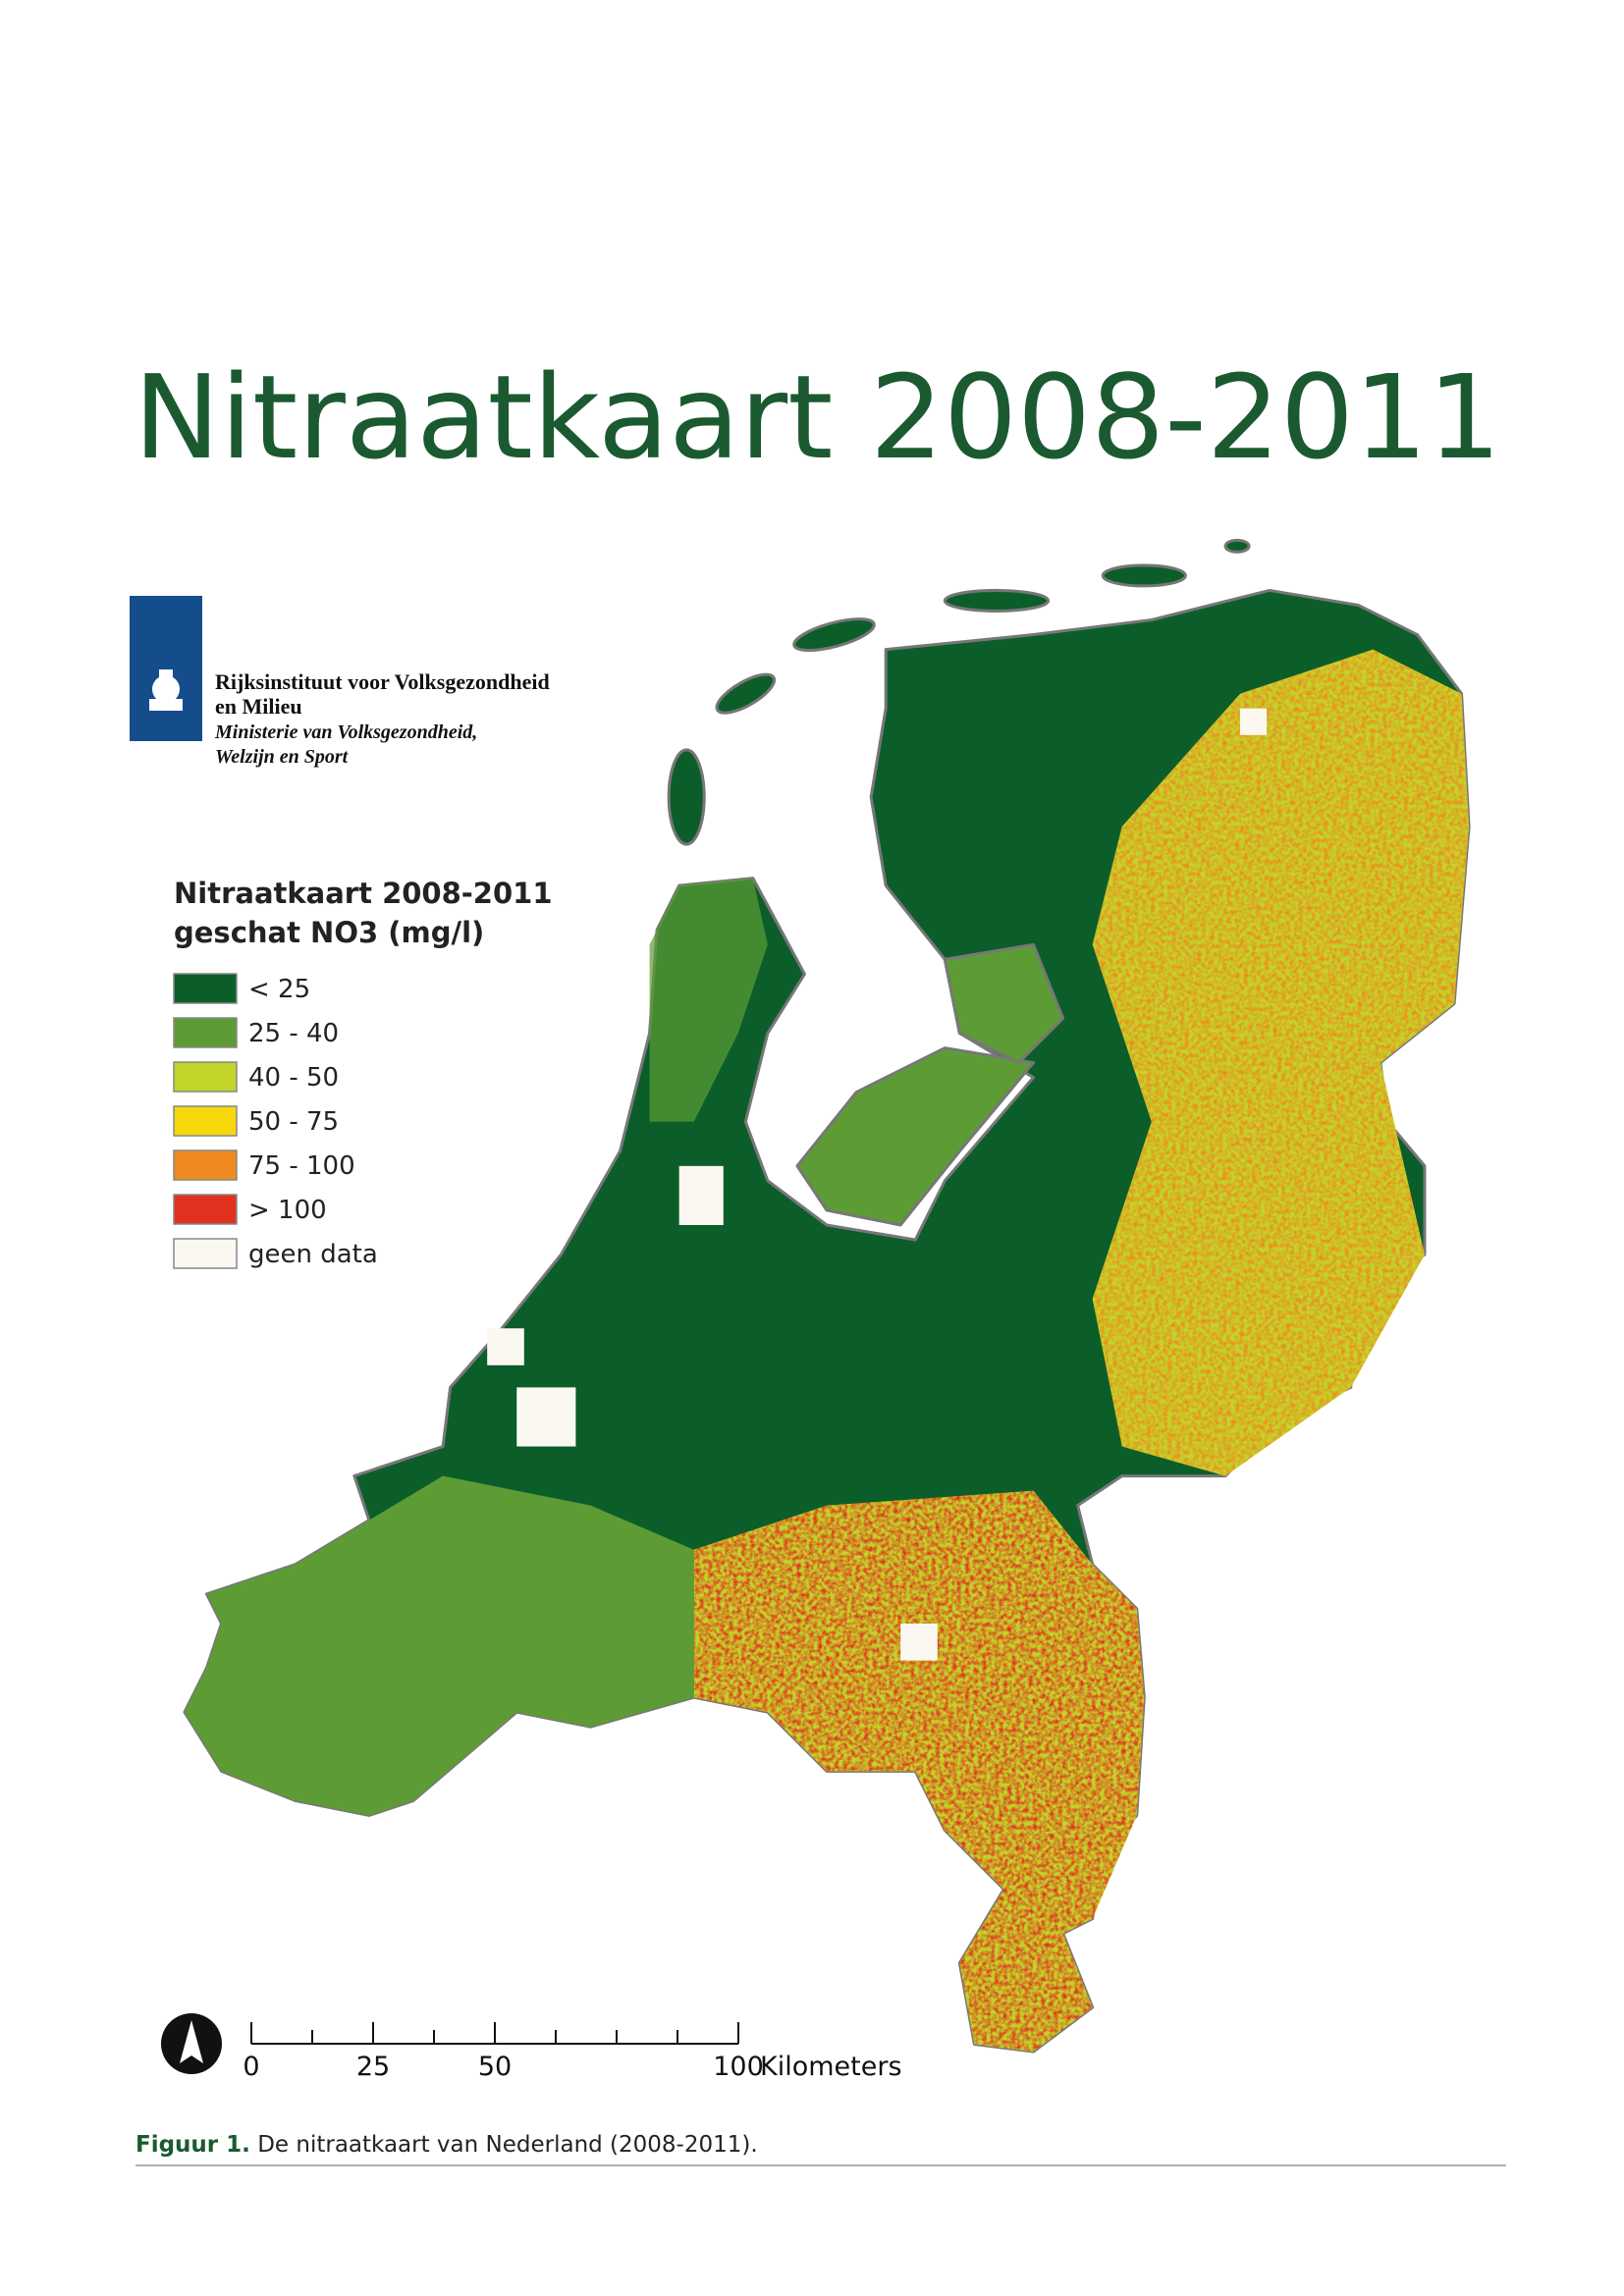 This screenshot has width=1624, height=2296. I want to click on scale-unit: Kilometers, so click(831, 2067).